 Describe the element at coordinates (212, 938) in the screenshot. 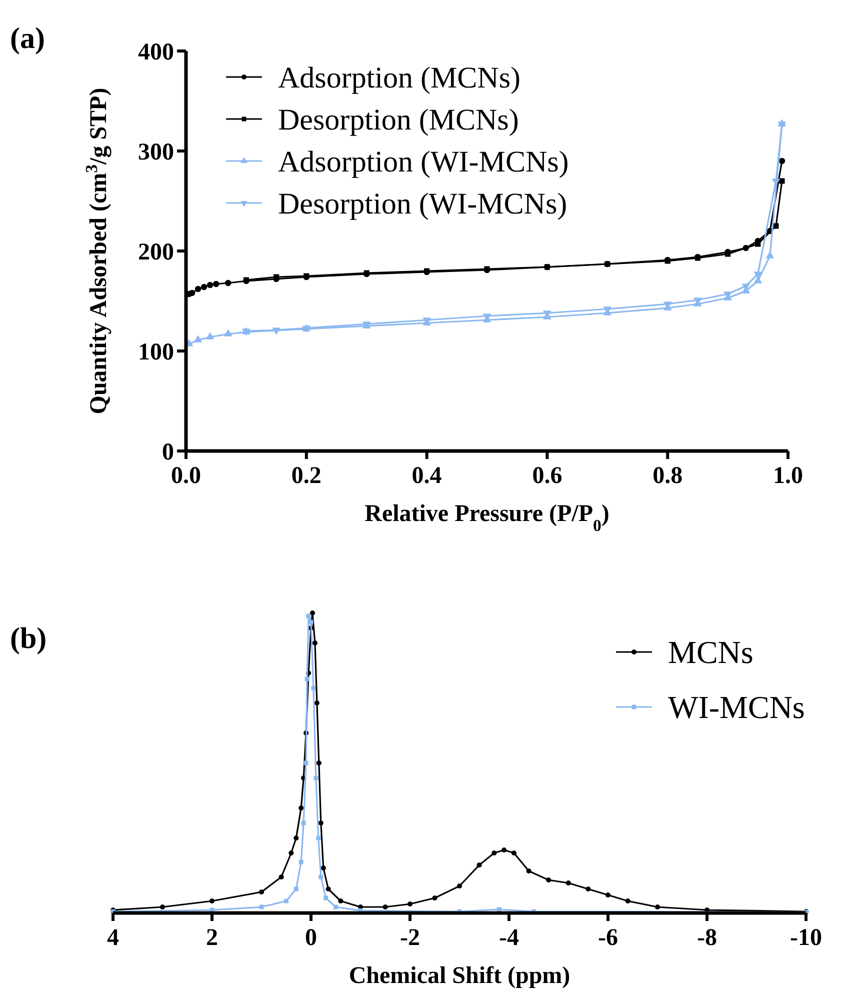

I see `x-tick-label: 2` at that location.